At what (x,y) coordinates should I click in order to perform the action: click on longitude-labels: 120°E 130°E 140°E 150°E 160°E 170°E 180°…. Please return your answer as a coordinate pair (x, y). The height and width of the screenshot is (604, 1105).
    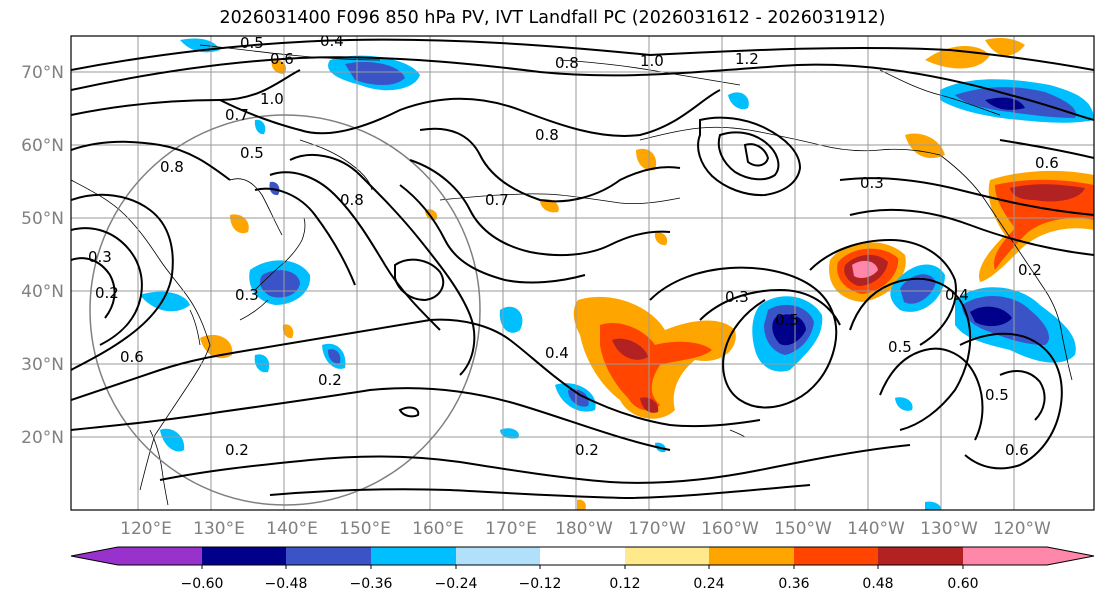
    Looking at the image, I should click on (585, 529).